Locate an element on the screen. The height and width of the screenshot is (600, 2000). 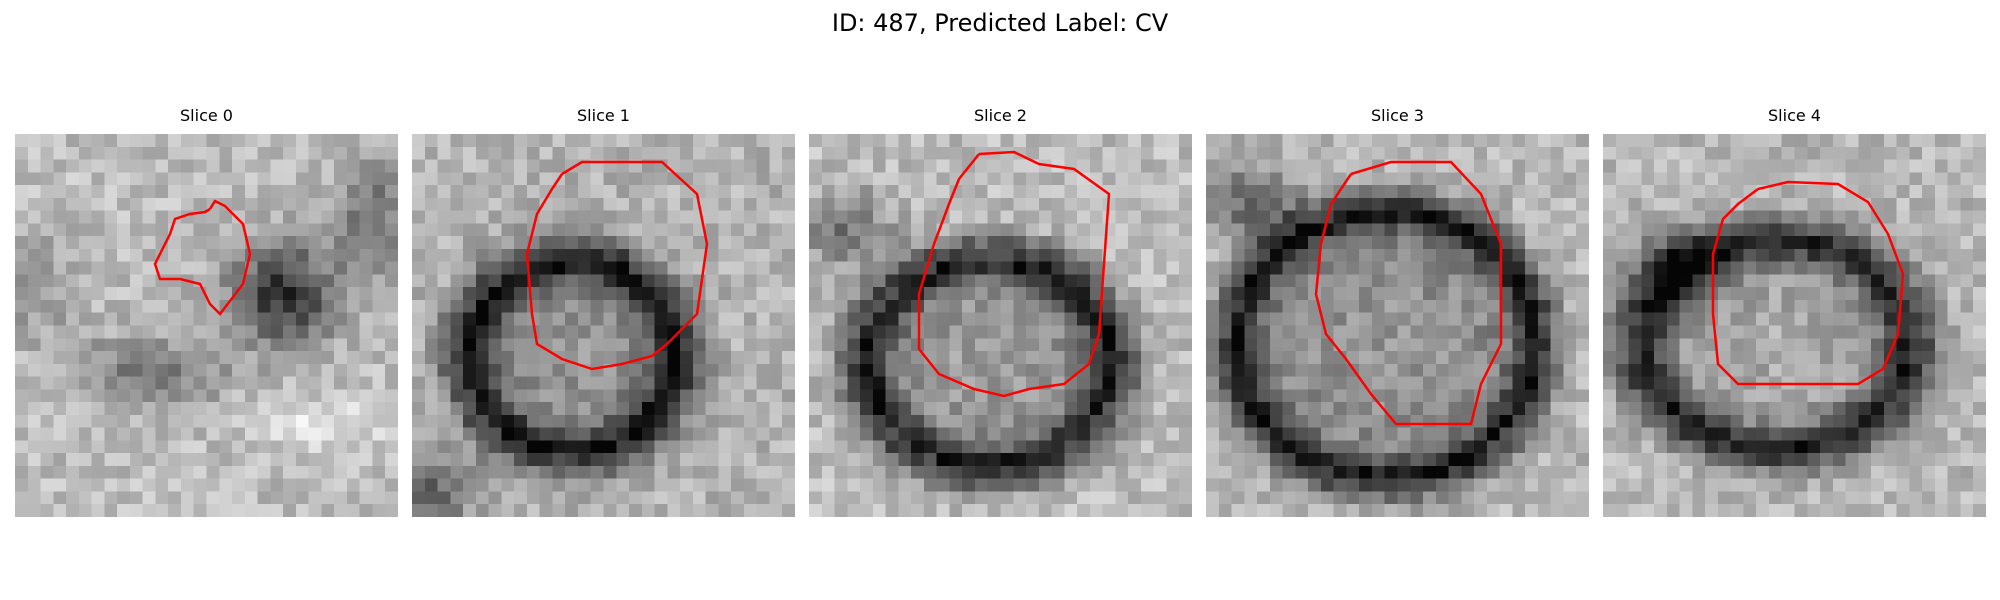
slice-title-0: Slice 0 is located at coordinates (206, 115).